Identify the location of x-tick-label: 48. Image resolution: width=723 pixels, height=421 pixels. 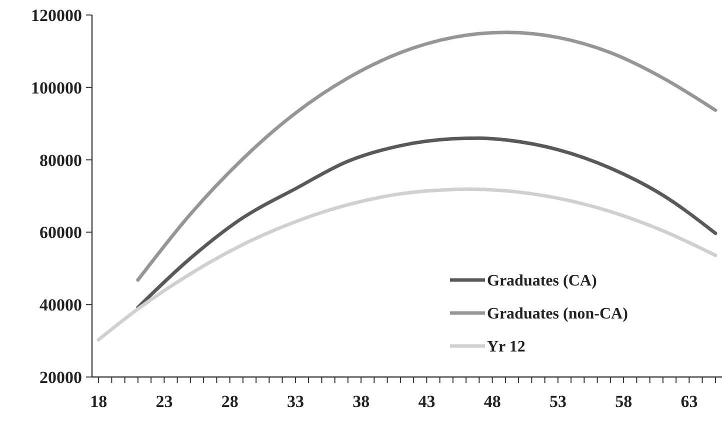
(492, 401).